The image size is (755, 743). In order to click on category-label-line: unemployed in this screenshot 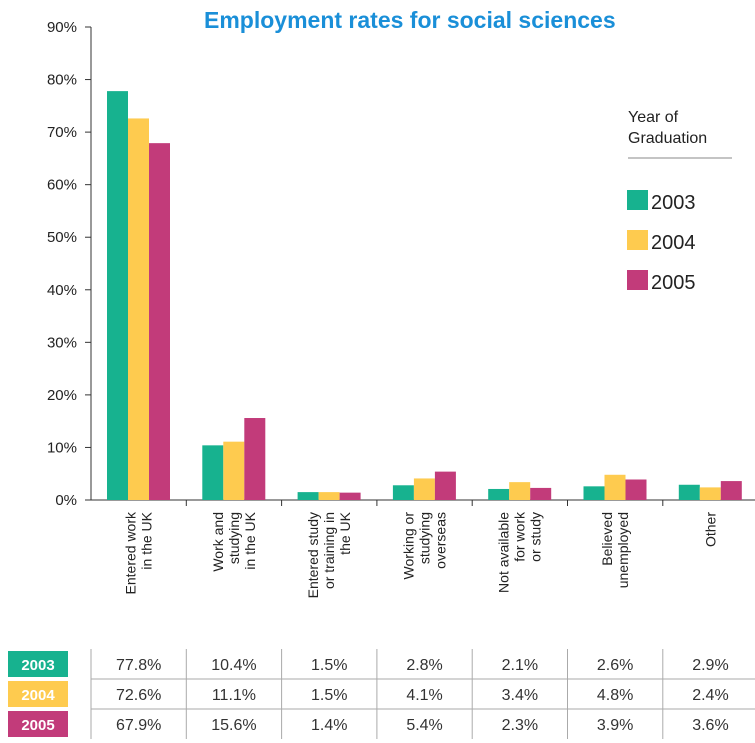, I will do `click(623, 550)`.